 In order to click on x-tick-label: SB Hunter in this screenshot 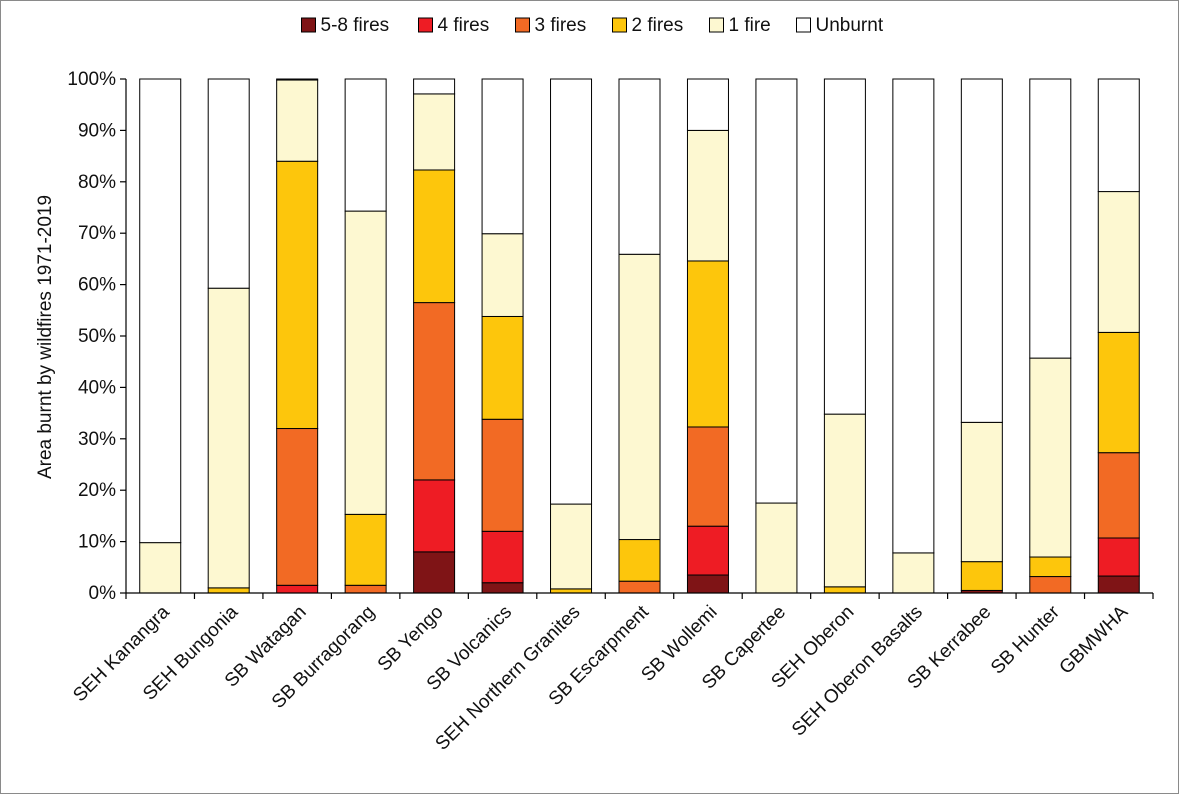, I will do `click(1025, 639)`.